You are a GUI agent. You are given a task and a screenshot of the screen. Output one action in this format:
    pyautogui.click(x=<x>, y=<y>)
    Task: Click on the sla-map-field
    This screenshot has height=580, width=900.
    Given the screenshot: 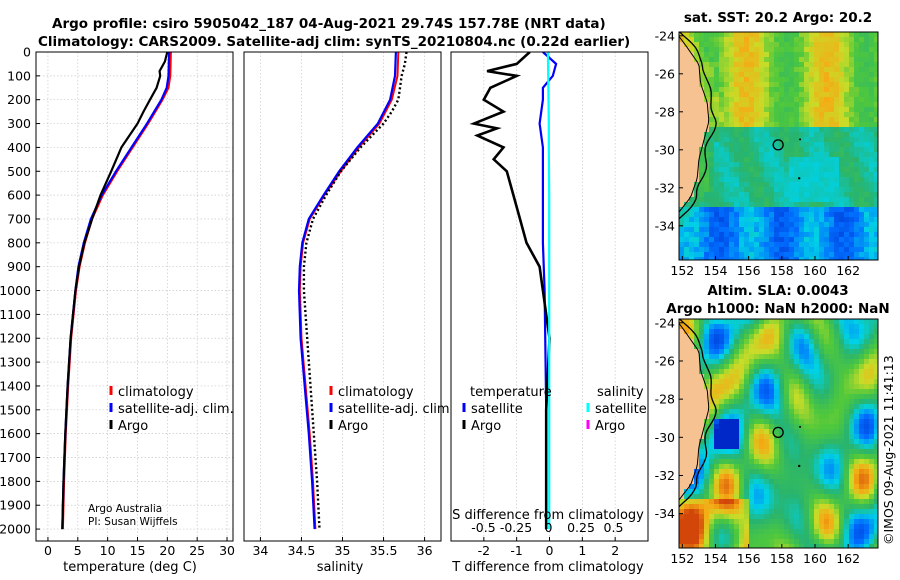 What is the action you would take?
    pyautogui.click(x=778, y=433)
    